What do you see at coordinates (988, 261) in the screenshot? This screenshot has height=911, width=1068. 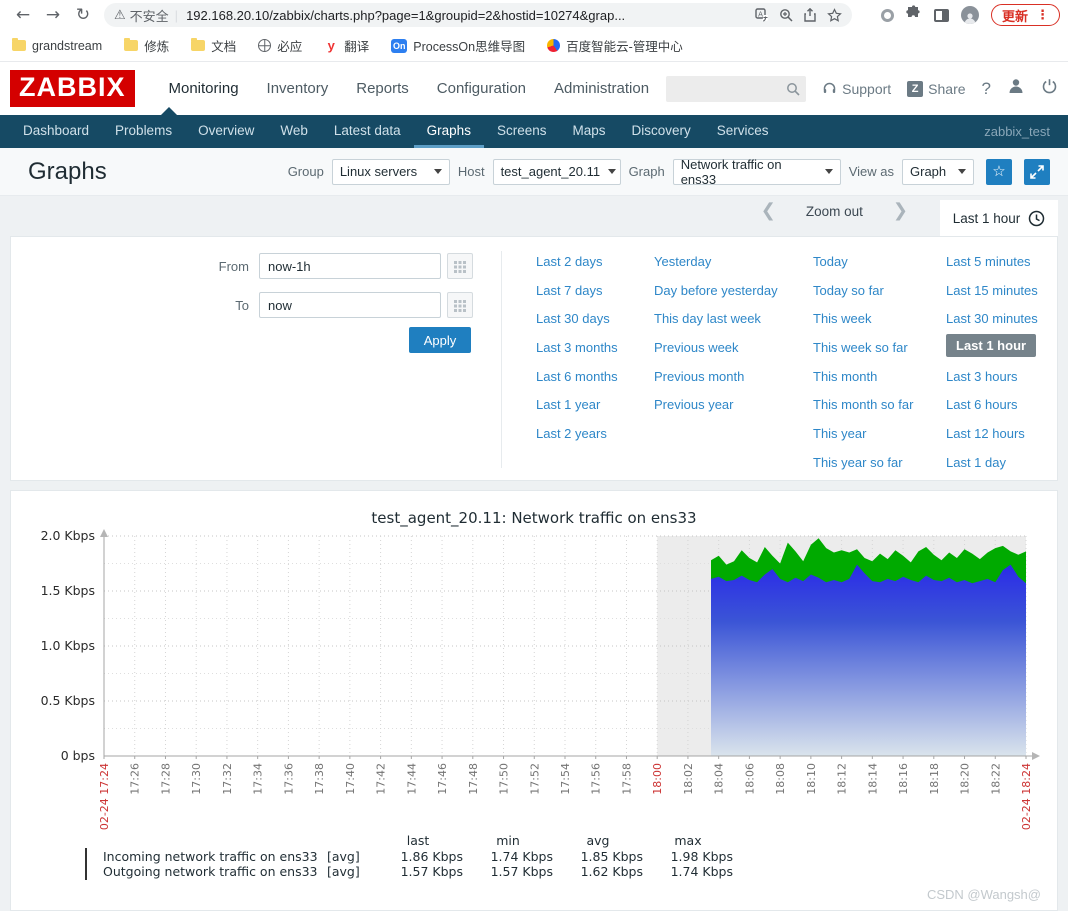 I see `time-range-link: Last 5 minutes` at bounding box center [988, 261].